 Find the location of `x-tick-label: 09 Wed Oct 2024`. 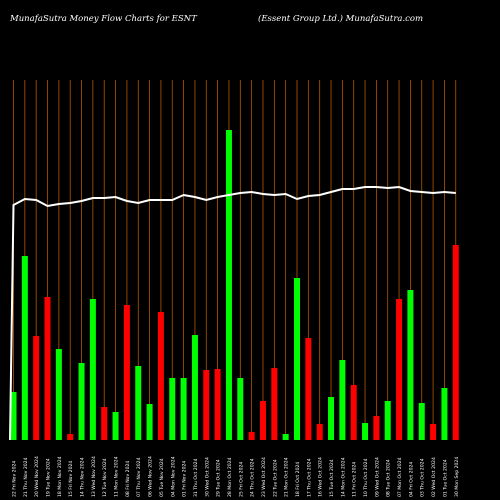

x-tick-label: 09 Wed Oct 2024 is located at coordinates (377, 477).